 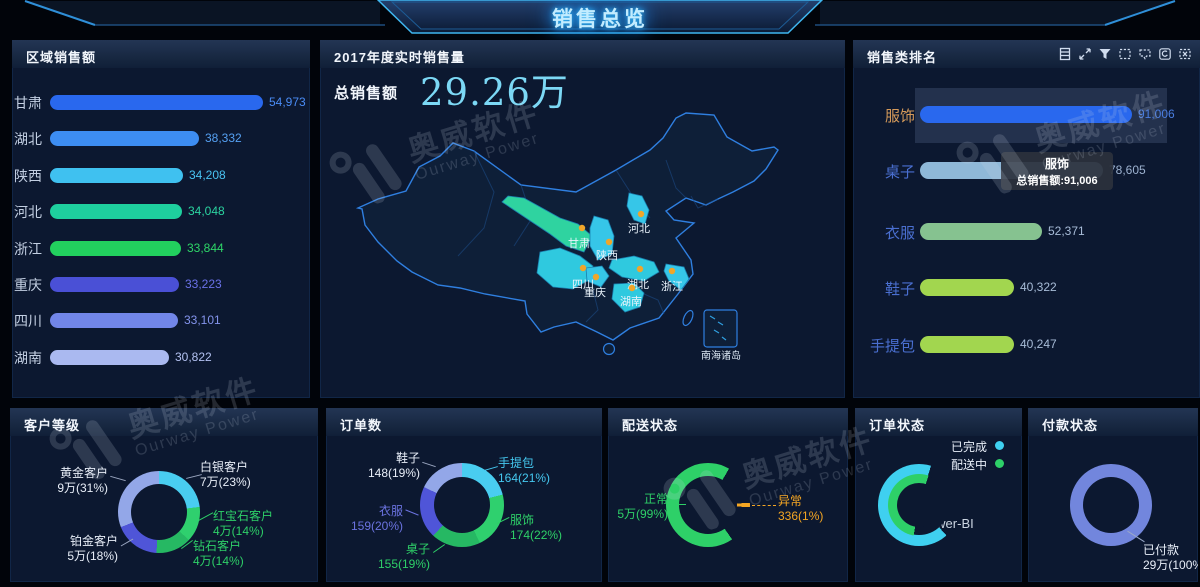 What do you see at coordinates (1065, 54) in the screenshot?
I see `table-icon` at bounding box center [1065, 54].